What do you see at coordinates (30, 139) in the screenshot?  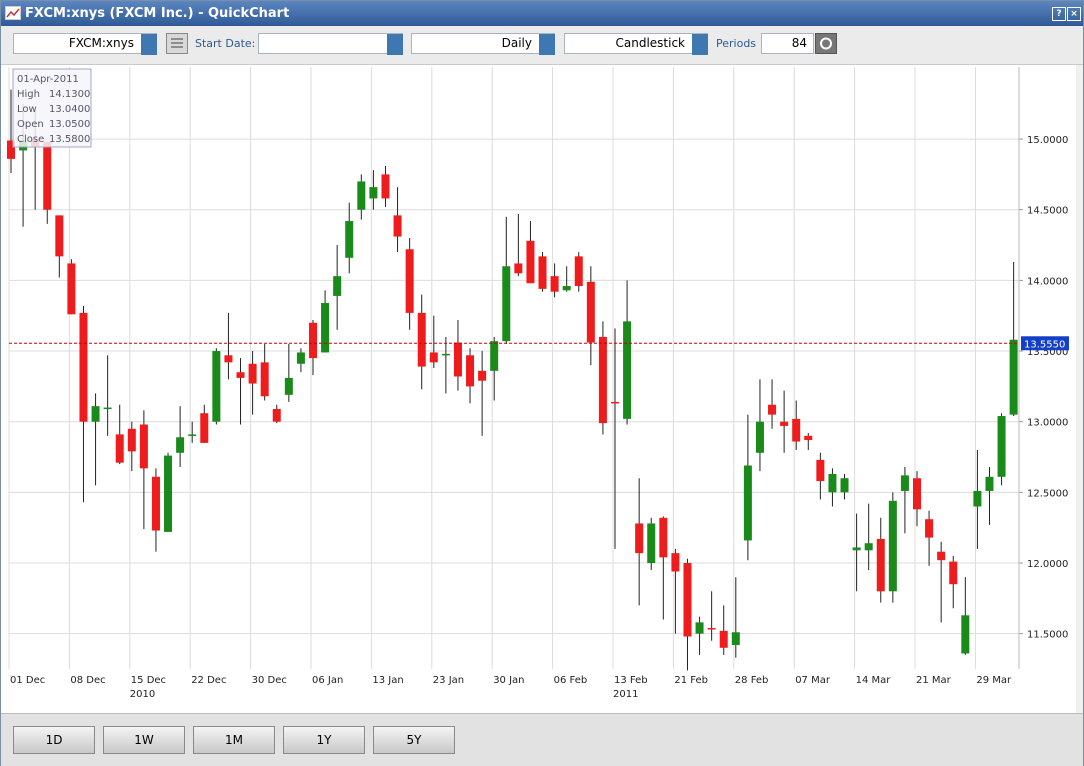 I see `tooltip-label: Close` at bounding box center [30, 139].